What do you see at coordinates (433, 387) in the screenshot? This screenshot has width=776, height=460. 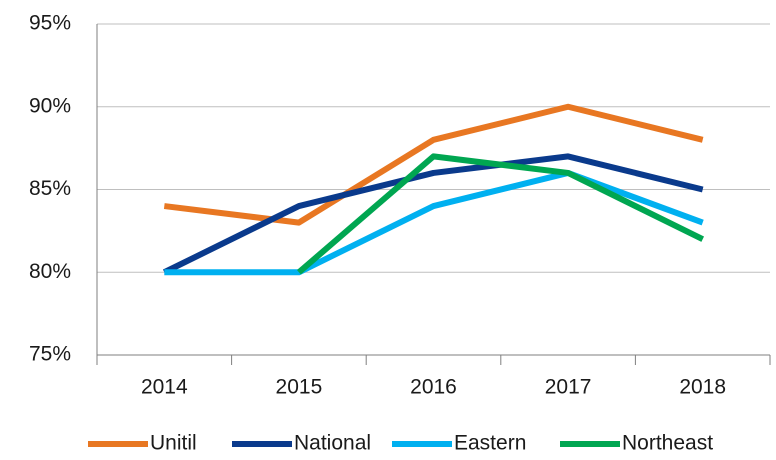 I see `x-tick-label: 2016` at bounding box center [433, 387].